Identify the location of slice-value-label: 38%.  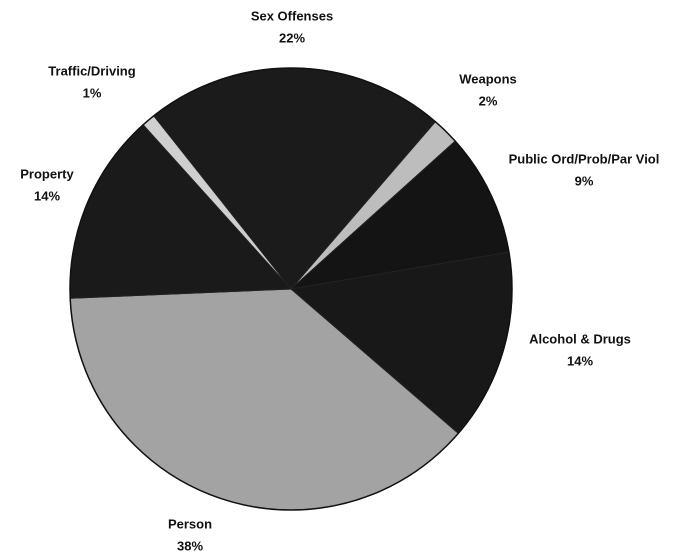
(190, 545).